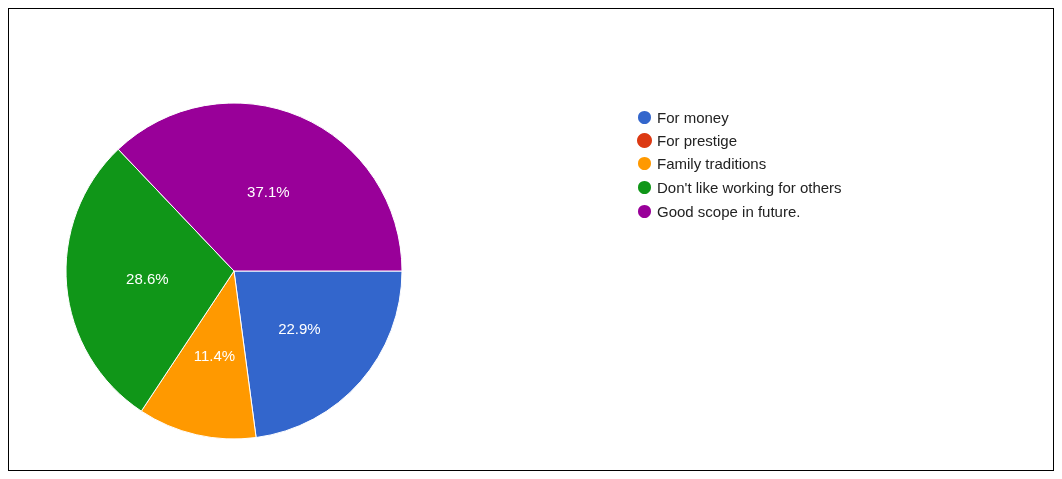 This screenshot has width=1062, height=479. I want to click on legend-label: Good scope in future., so click(729, 211).